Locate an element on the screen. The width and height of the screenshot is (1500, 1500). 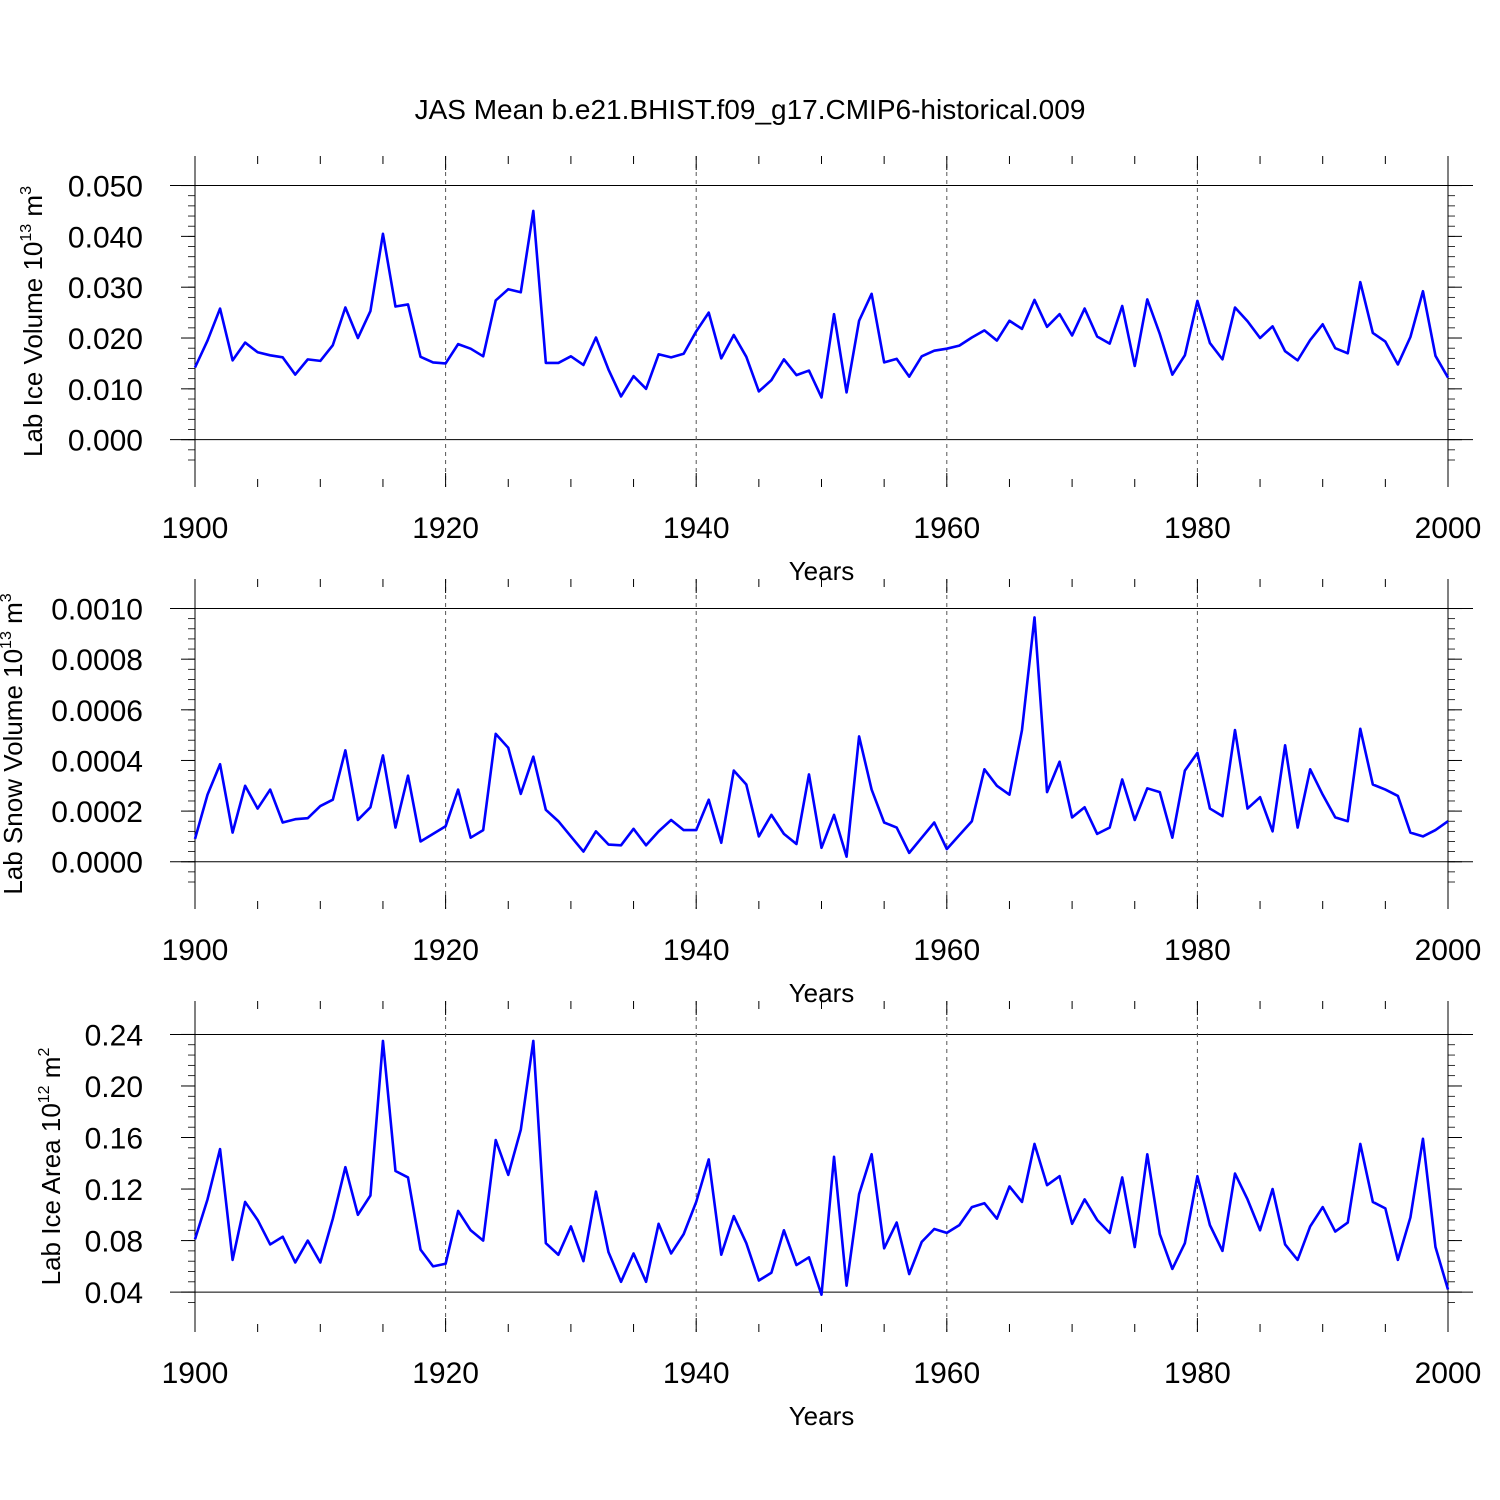
y-tick-label: 0.16 is located at coordinates (114, 1139).